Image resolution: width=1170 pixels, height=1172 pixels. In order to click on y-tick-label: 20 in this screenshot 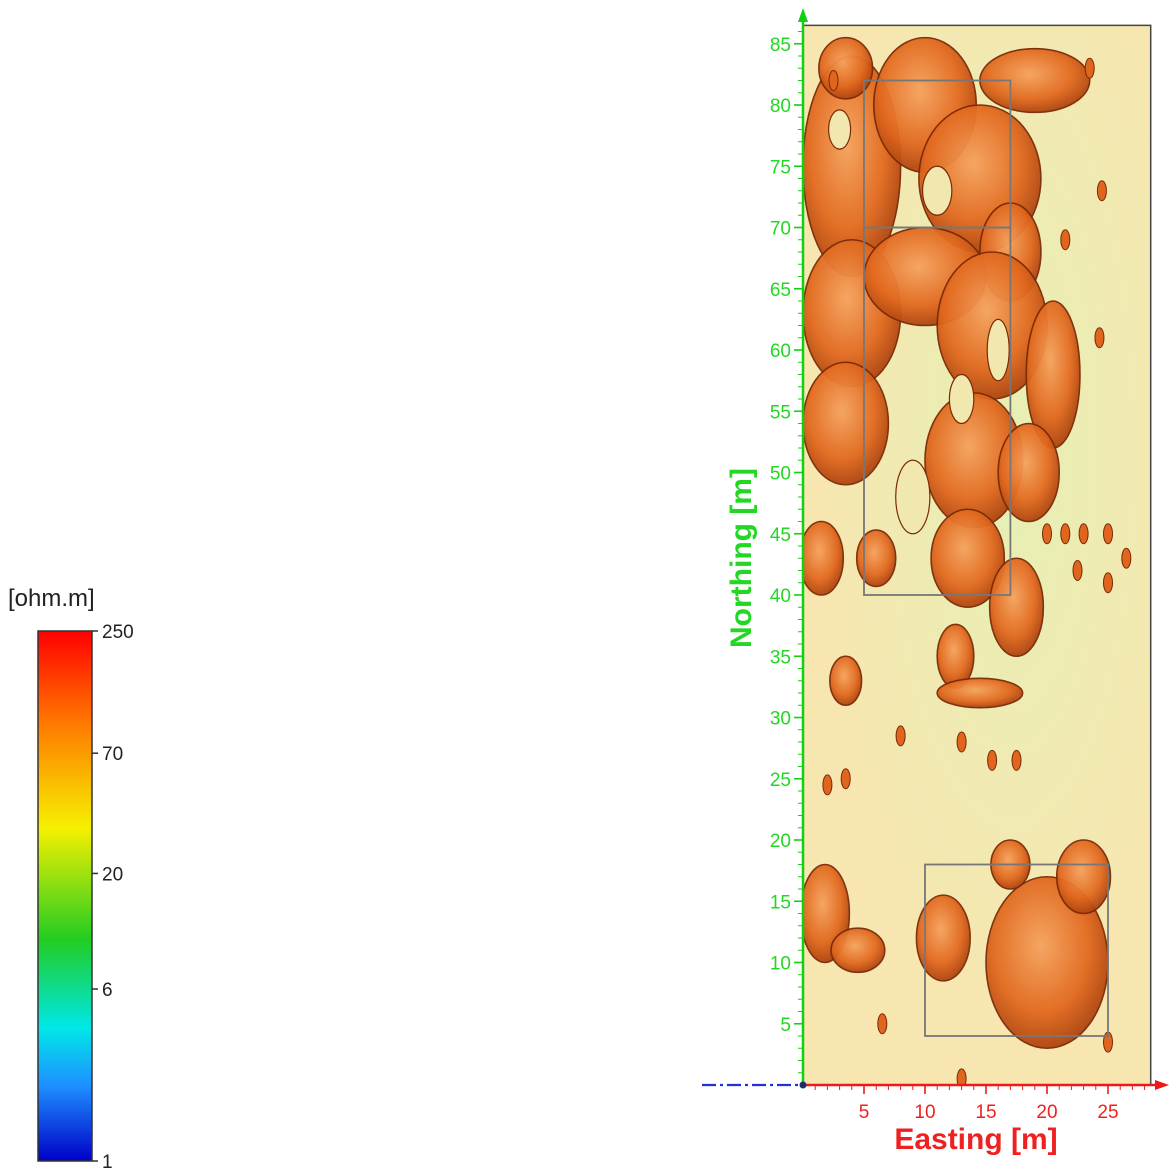, I will do `click(780, 841)`.